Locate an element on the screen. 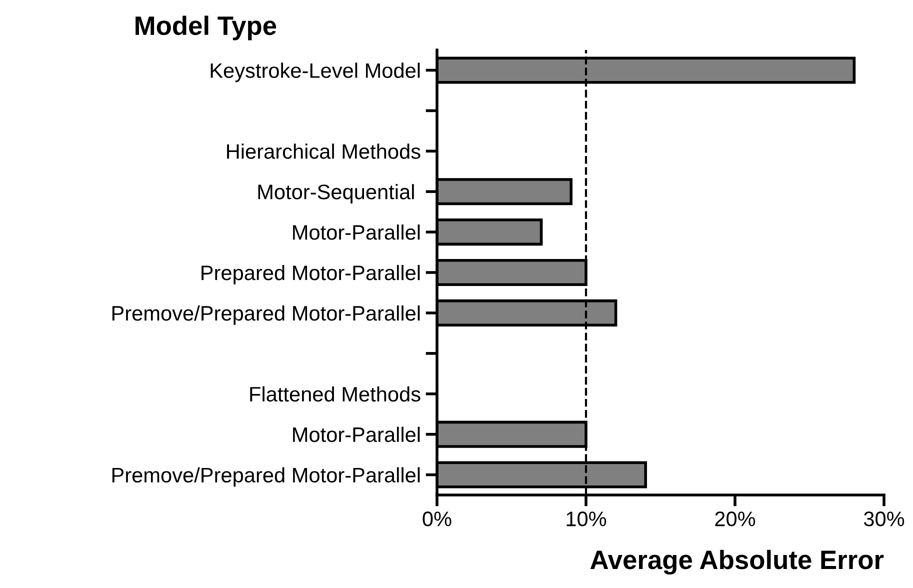 The width and height of the screenshot is (913, 588). x-tick-label: 10% is located at coordinates (586, 519).